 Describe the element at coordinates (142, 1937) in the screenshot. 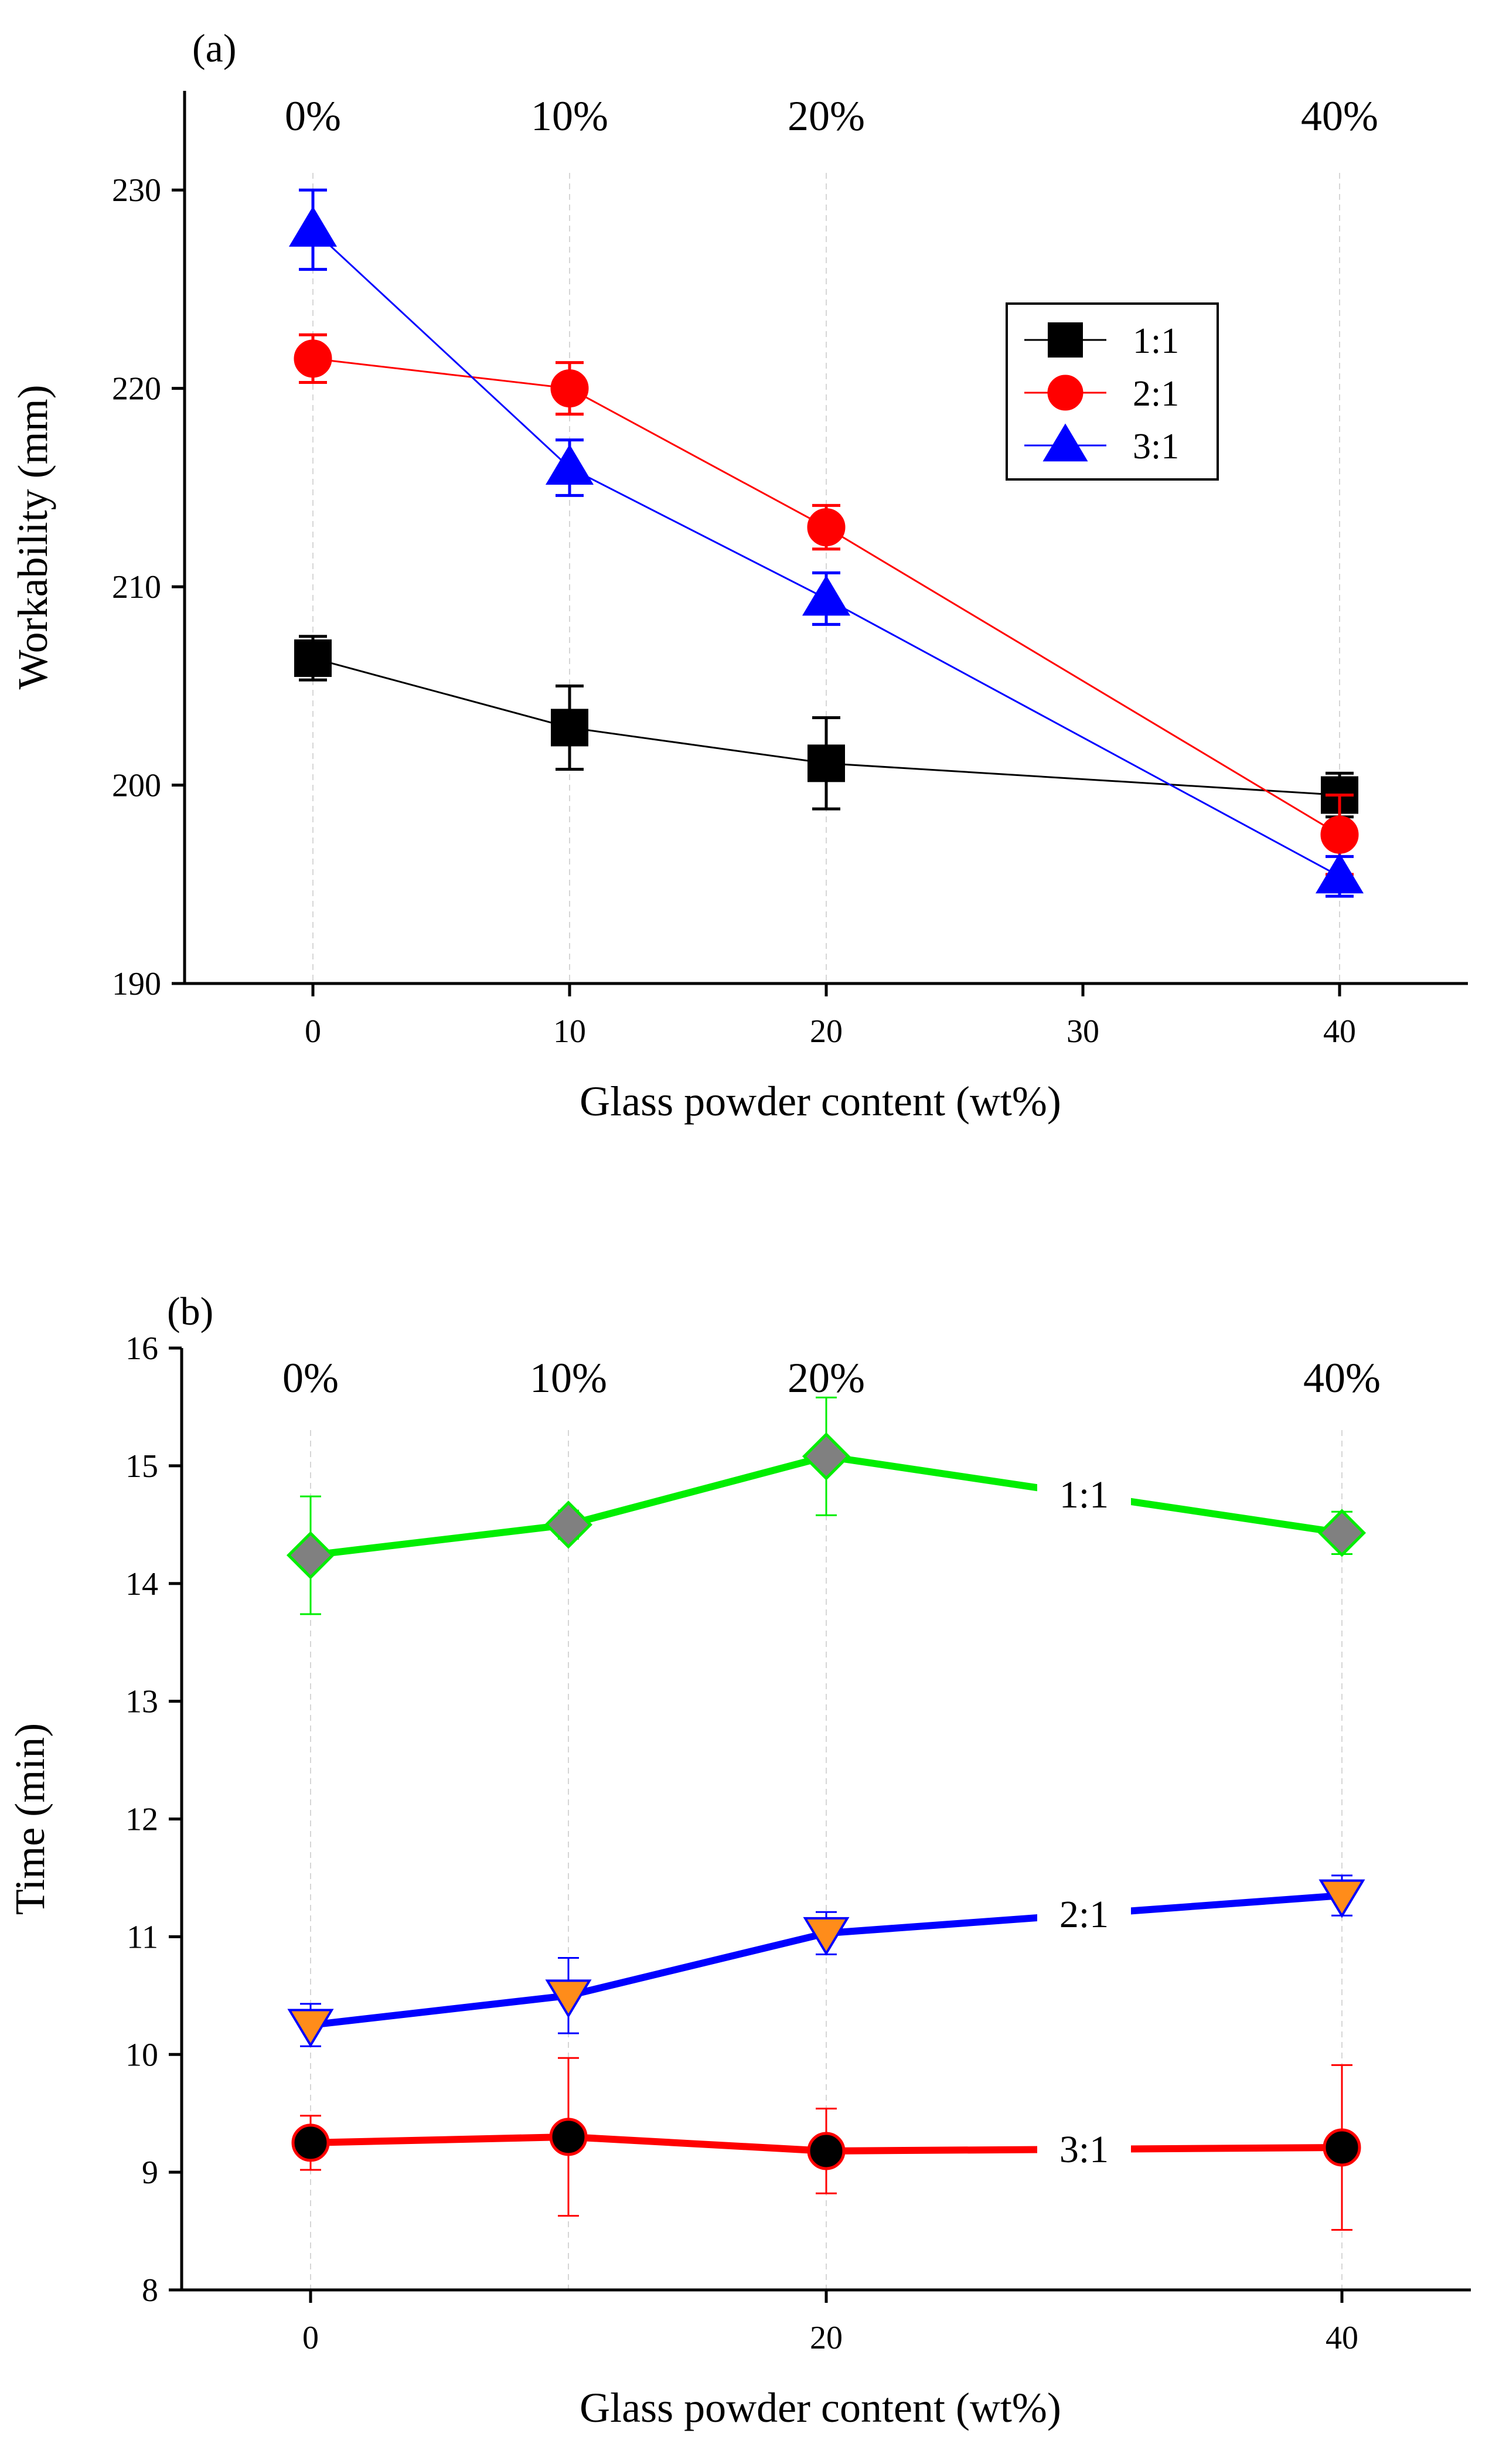

I see `y-tick-label: 11` at that location.